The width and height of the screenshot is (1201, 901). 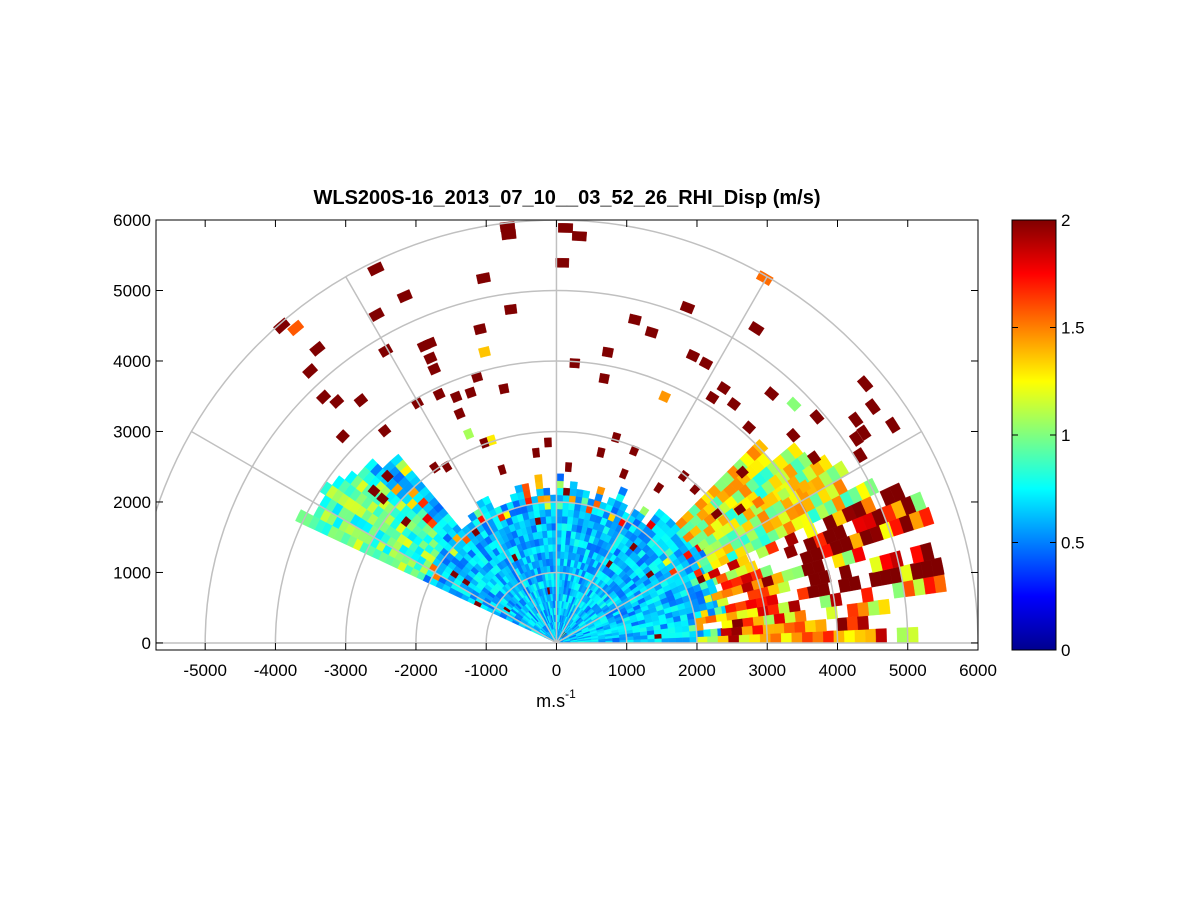 I want to click on x-axis-label-superscript: -1, so click(x=570, y=694).